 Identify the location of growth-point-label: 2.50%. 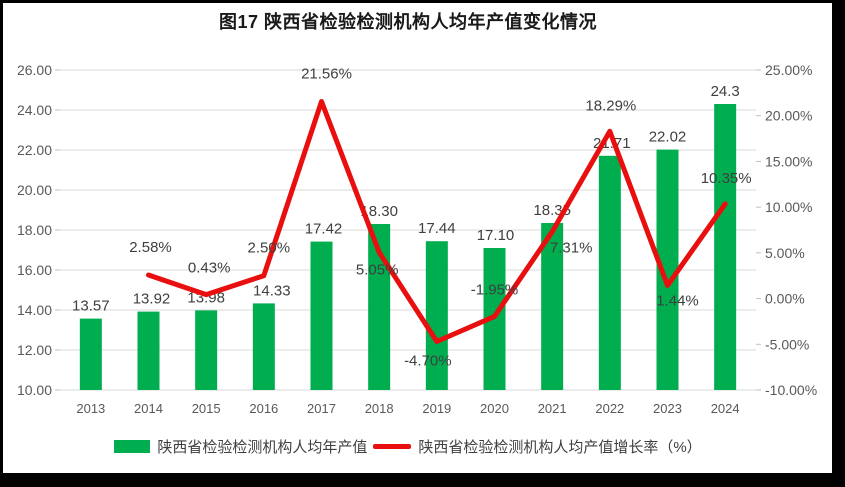
(269, 248).